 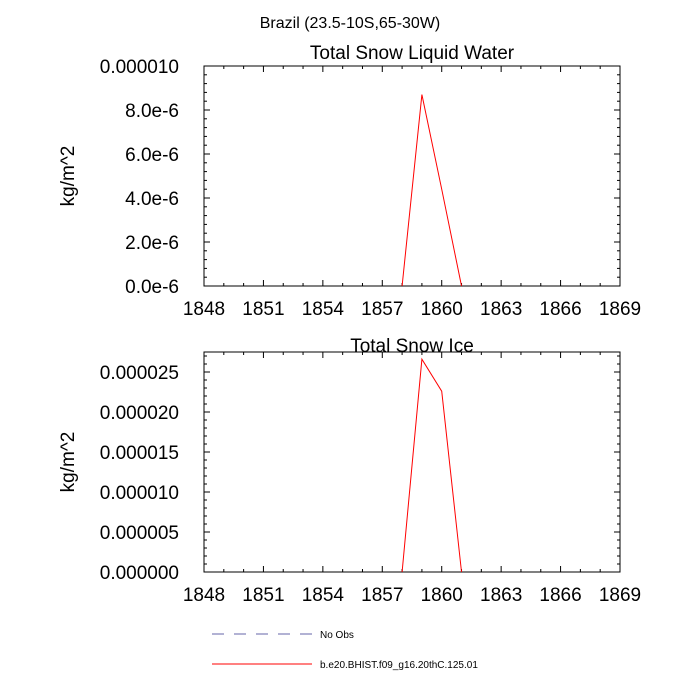 What do you see at coordinates (152, 155) in the screenshot?
I see `y-tick-label: 6.0e-6` at bounding box center [152, 155].